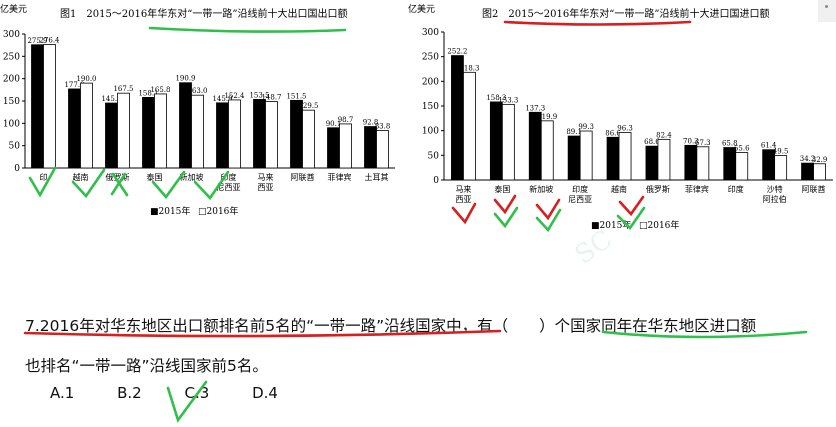  Describe the element at coordinates (508, 100) in the screenshot. I see `data-label: 153.3` at that location.